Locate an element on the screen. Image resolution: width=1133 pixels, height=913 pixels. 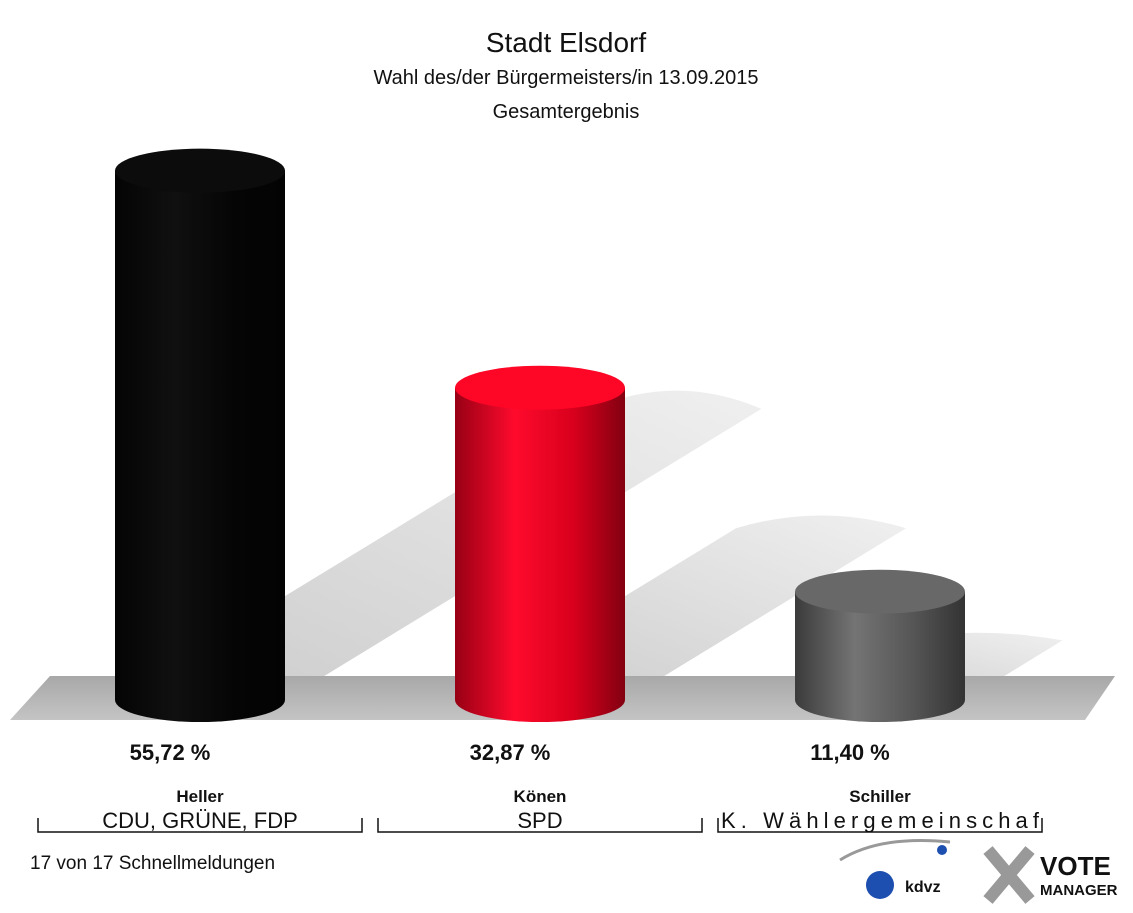
logo-text: MANAGER is located at coordinates (1079, 890).